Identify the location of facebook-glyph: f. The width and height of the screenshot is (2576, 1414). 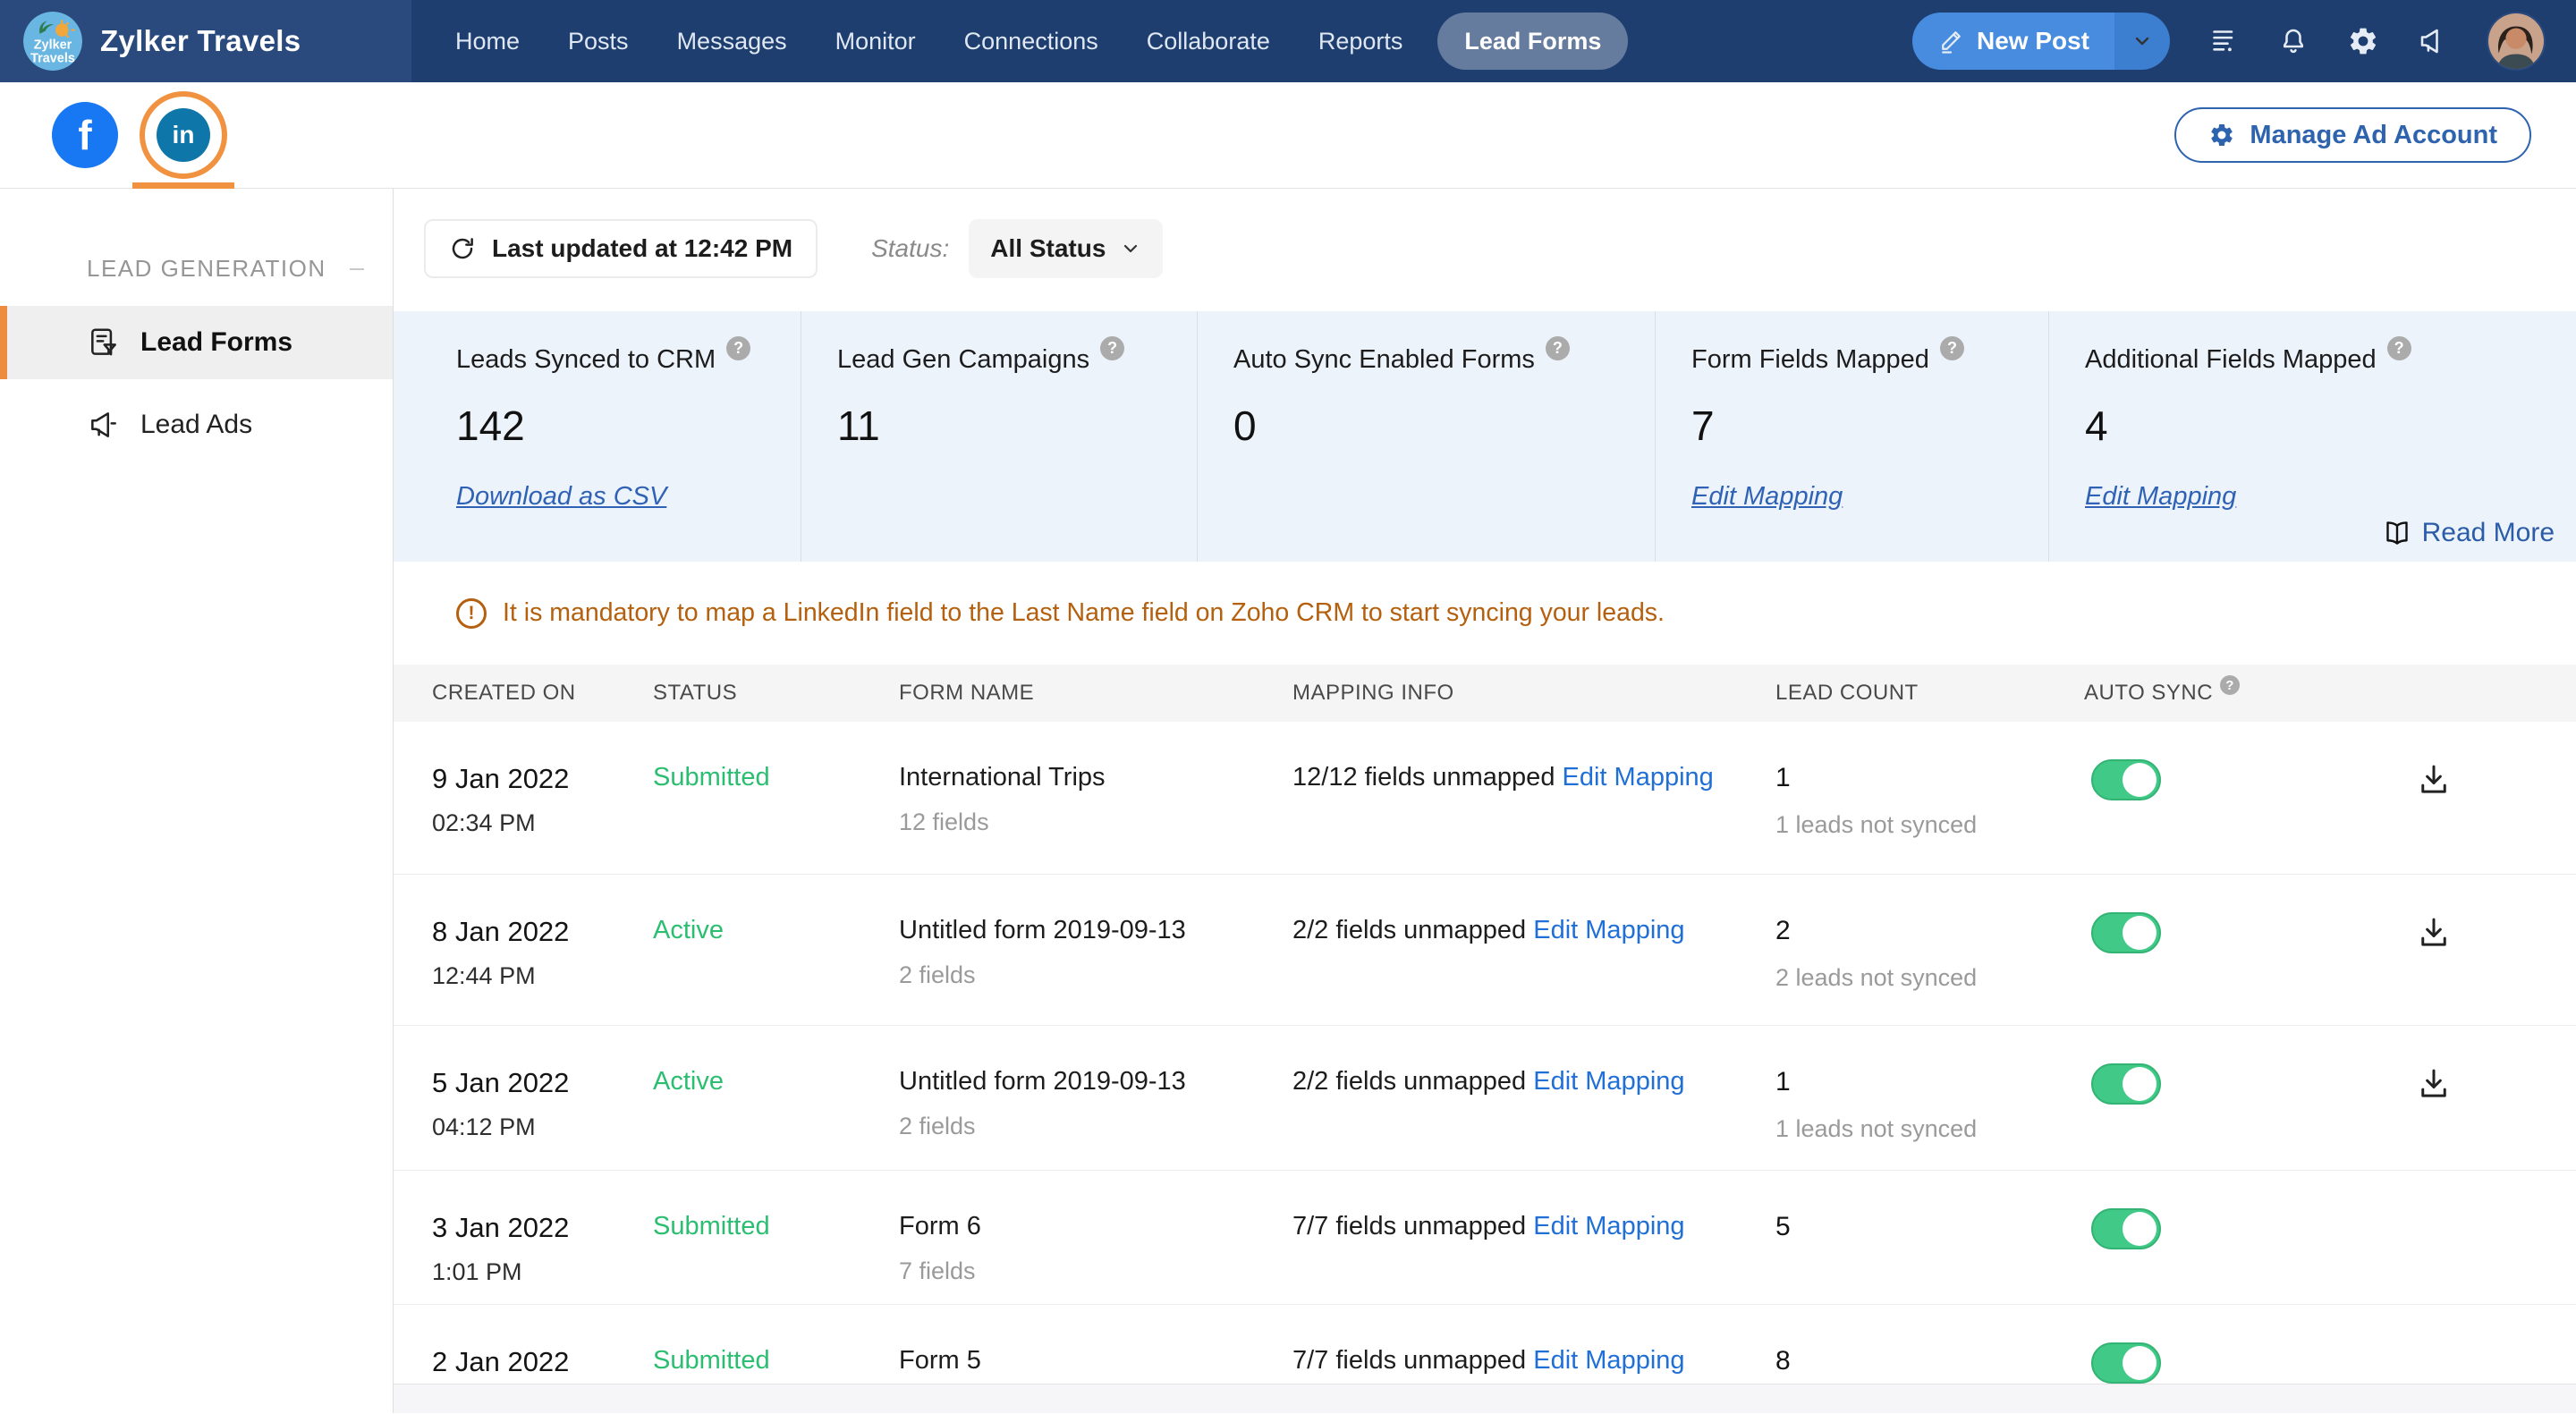
(85, 135).